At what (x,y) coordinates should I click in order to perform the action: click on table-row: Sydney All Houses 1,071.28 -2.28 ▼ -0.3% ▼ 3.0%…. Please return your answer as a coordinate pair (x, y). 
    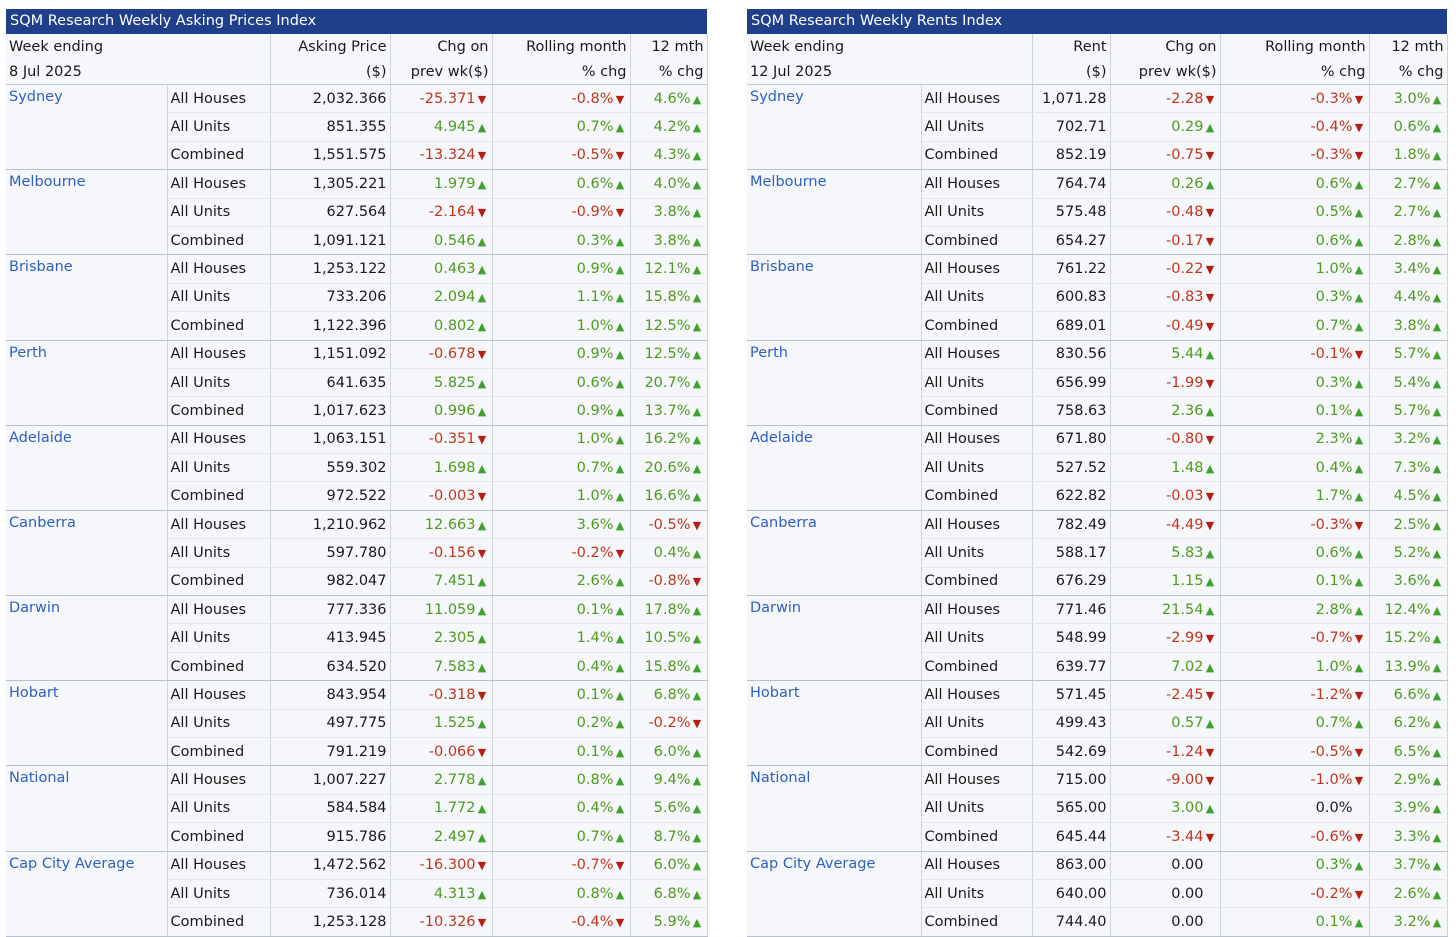
    Looking at the image, I should click on (1097, 127).